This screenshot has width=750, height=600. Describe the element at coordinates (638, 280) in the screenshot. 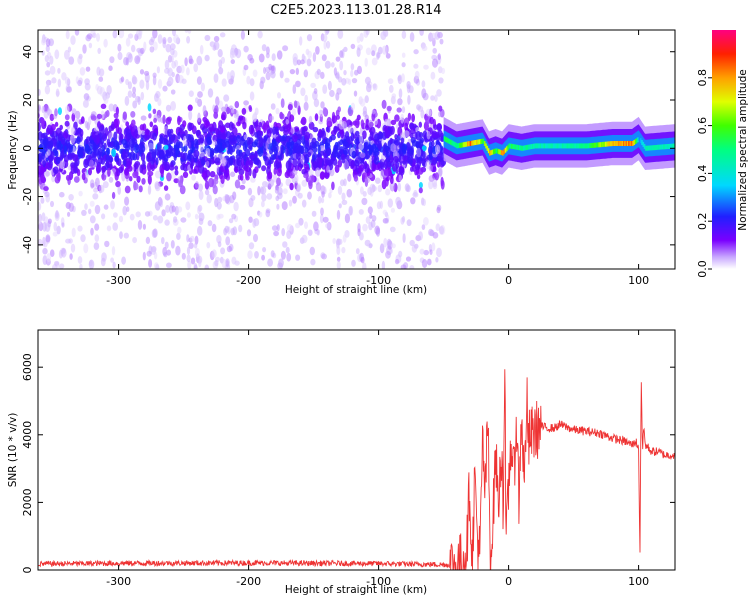

I see `spectrogram-x-tick-label: 100` at that location.